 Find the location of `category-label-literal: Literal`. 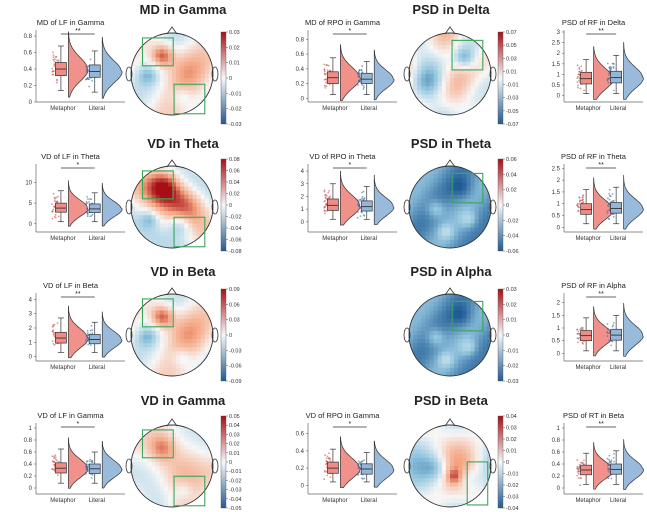

category-label-literal: Literal is located at coordinates (97, 109).